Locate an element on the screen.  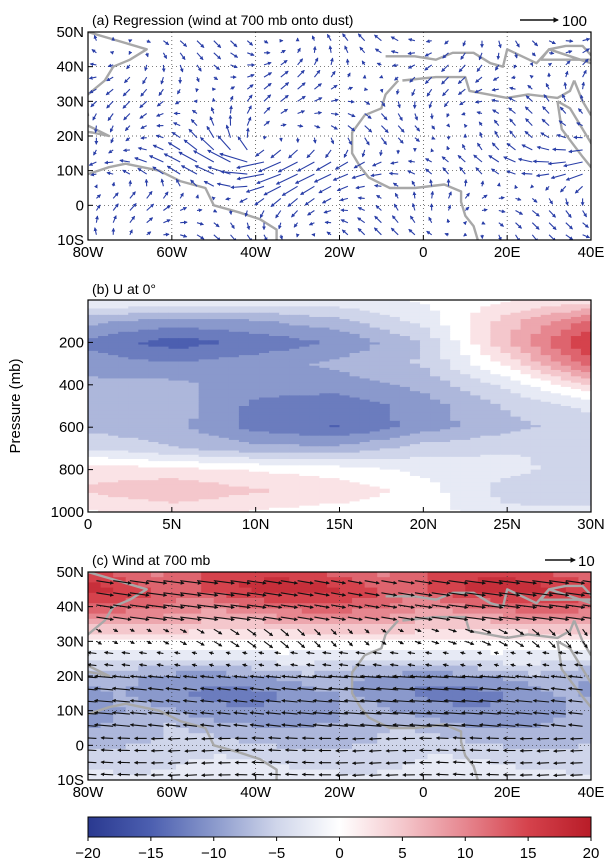
y-tick-label: 0 is located at coordinates (80, 205).